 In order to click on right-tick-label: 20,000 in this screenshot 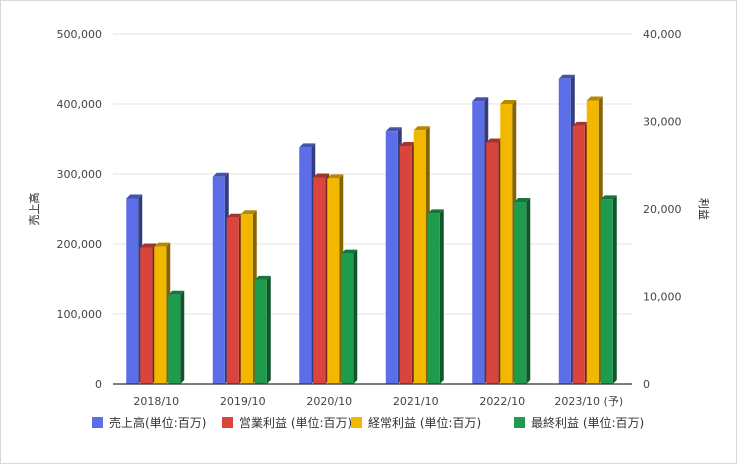, I will do `click(662, 209)`.